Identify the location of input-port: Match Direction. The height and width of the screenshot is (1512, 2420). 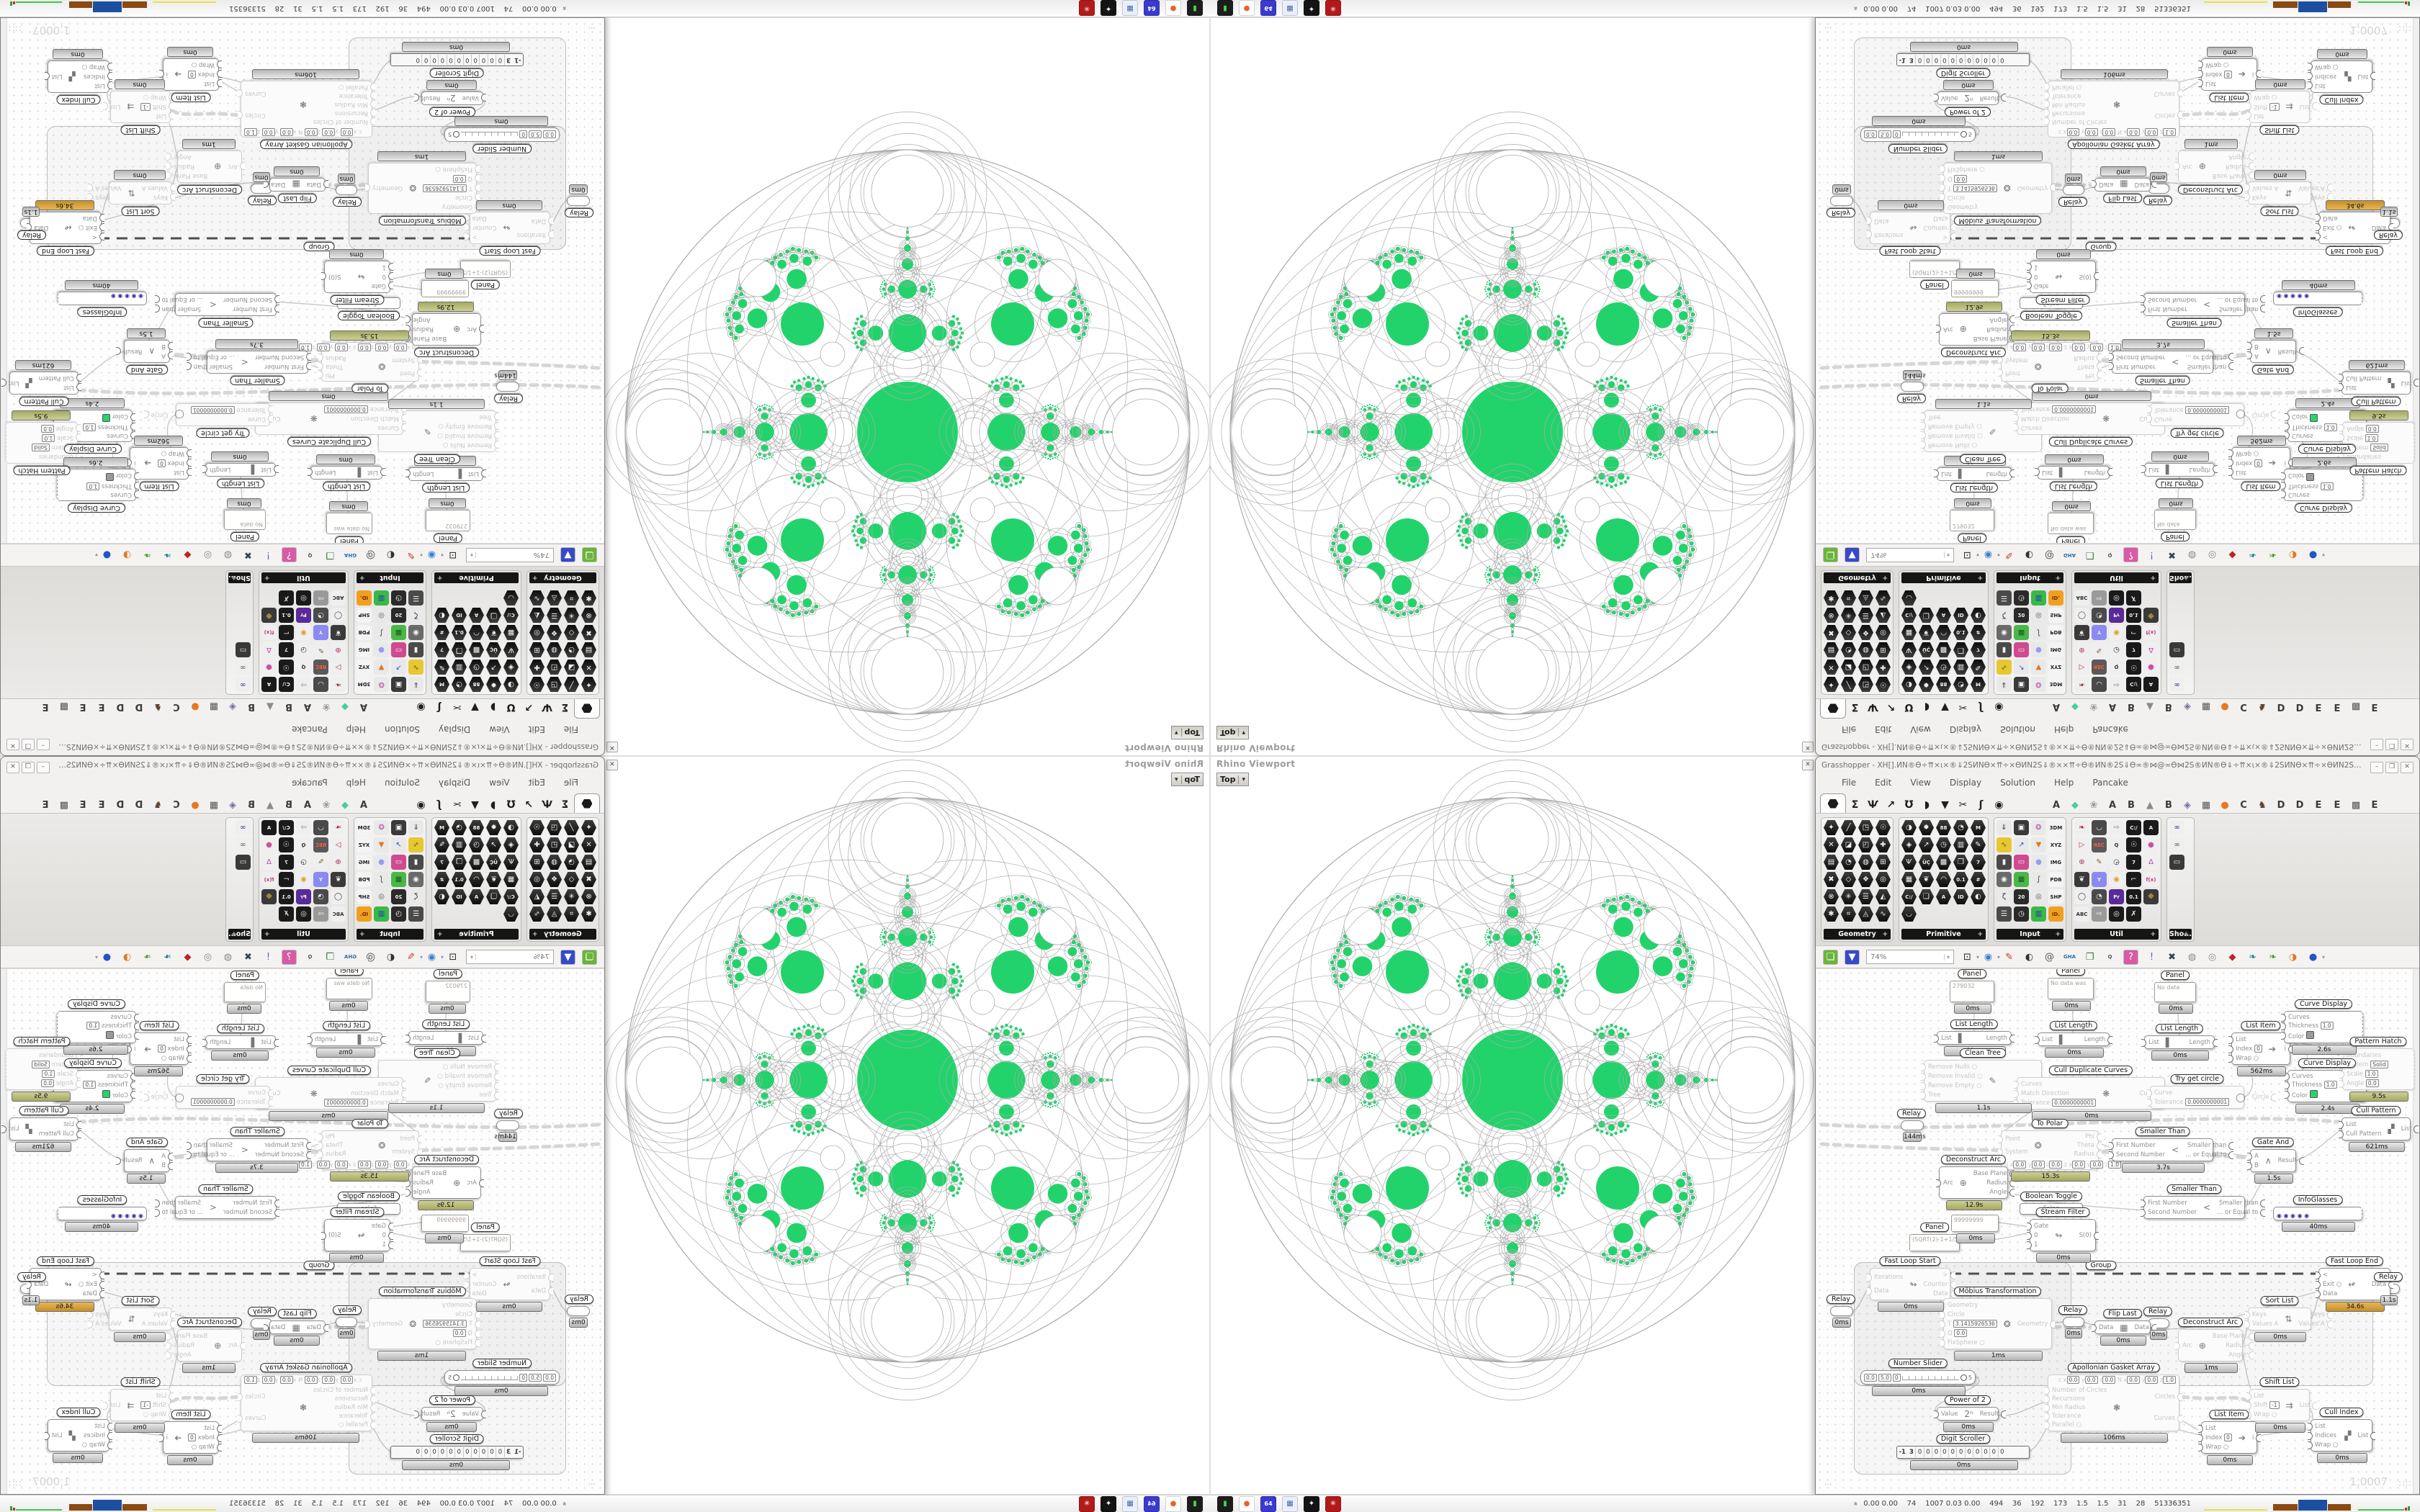
(2045, 419).